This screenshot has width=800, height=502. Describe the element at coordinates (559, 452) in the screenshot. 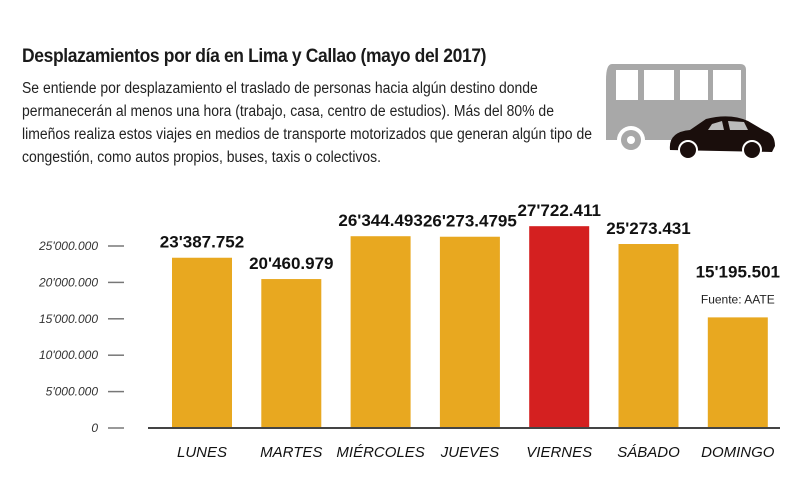

I see `x-tick-label: VIERNES` at that location.